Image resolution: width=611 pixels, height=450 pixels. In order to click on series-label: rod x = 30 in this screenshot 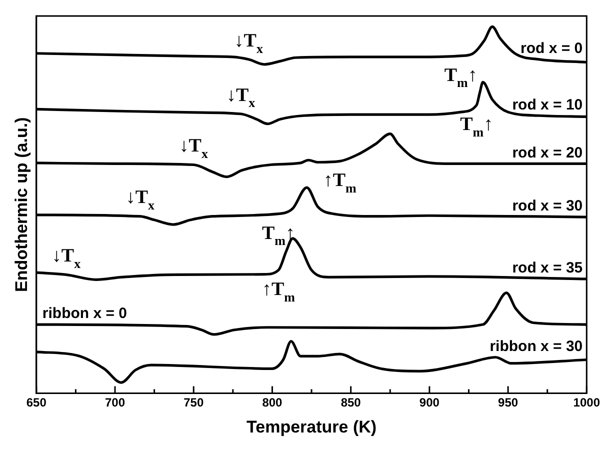, I will do `click(547, 206)`.